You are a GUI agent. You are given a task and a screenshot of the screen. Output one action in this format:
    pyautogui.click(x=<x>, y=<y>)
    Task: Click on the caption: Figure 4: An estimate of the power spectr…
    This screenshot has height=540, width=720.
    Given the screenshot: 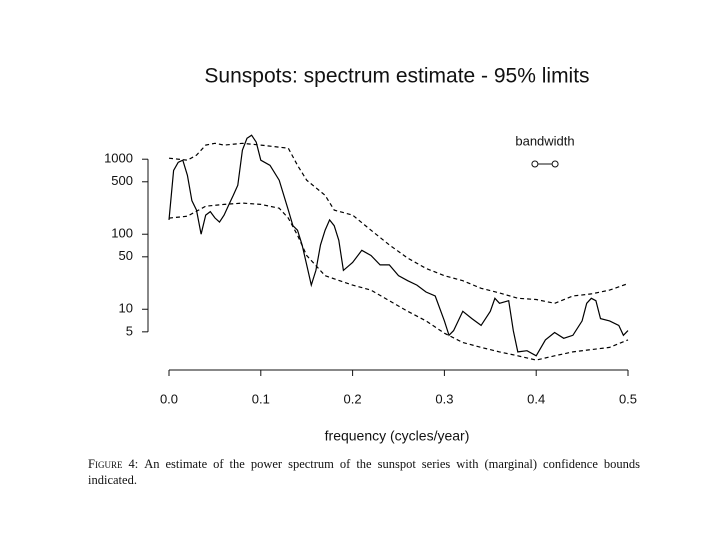 What is the action you would take?
    pyautogui.click(x=364, y=472)
    